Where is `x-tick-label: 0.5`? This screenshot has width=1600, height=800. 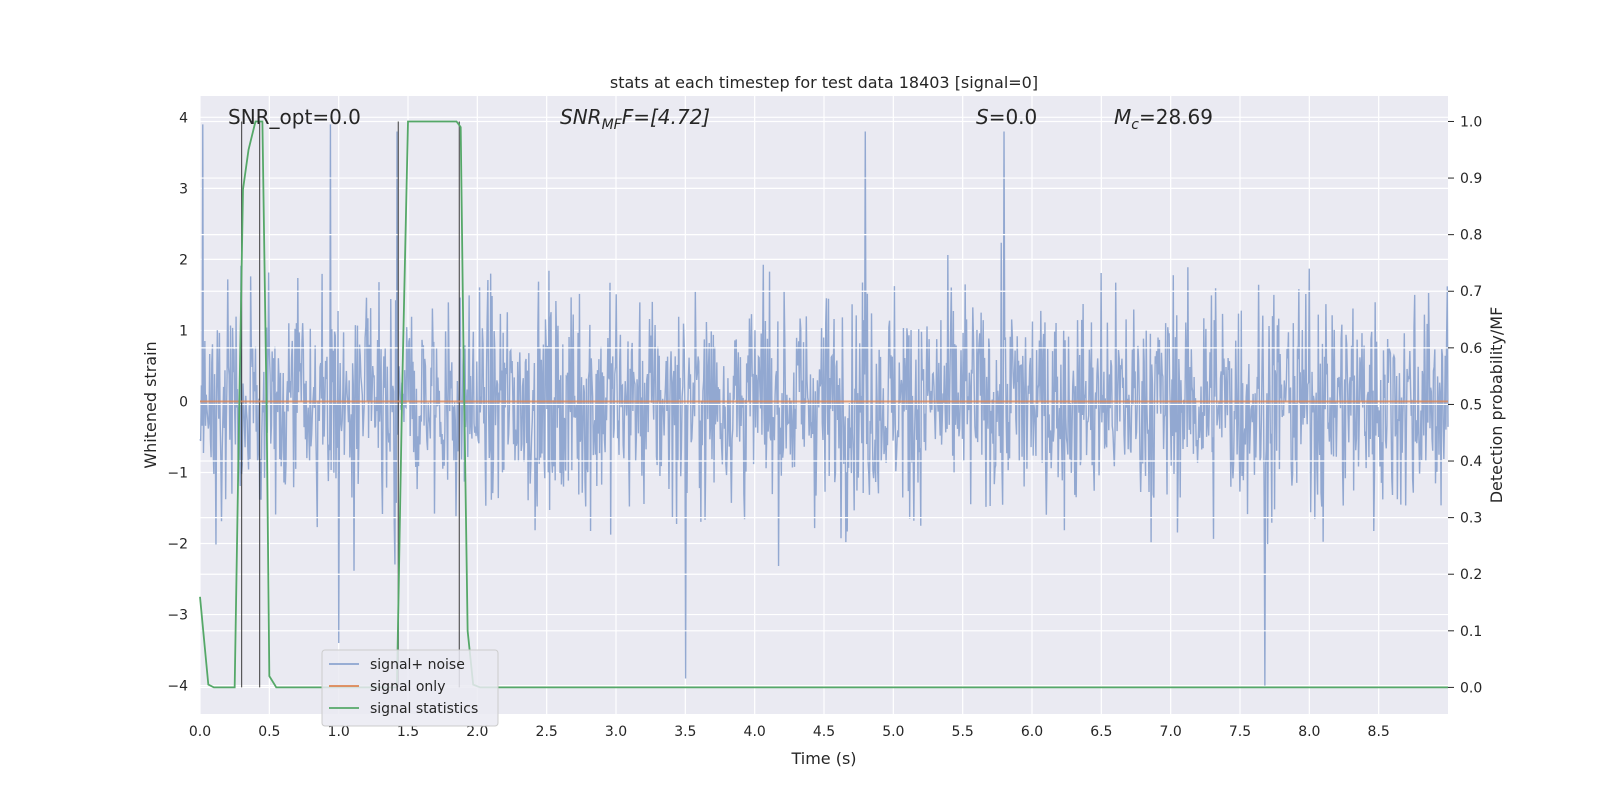
x-tick-label: 0.5 is located at coordinates (269, 732).